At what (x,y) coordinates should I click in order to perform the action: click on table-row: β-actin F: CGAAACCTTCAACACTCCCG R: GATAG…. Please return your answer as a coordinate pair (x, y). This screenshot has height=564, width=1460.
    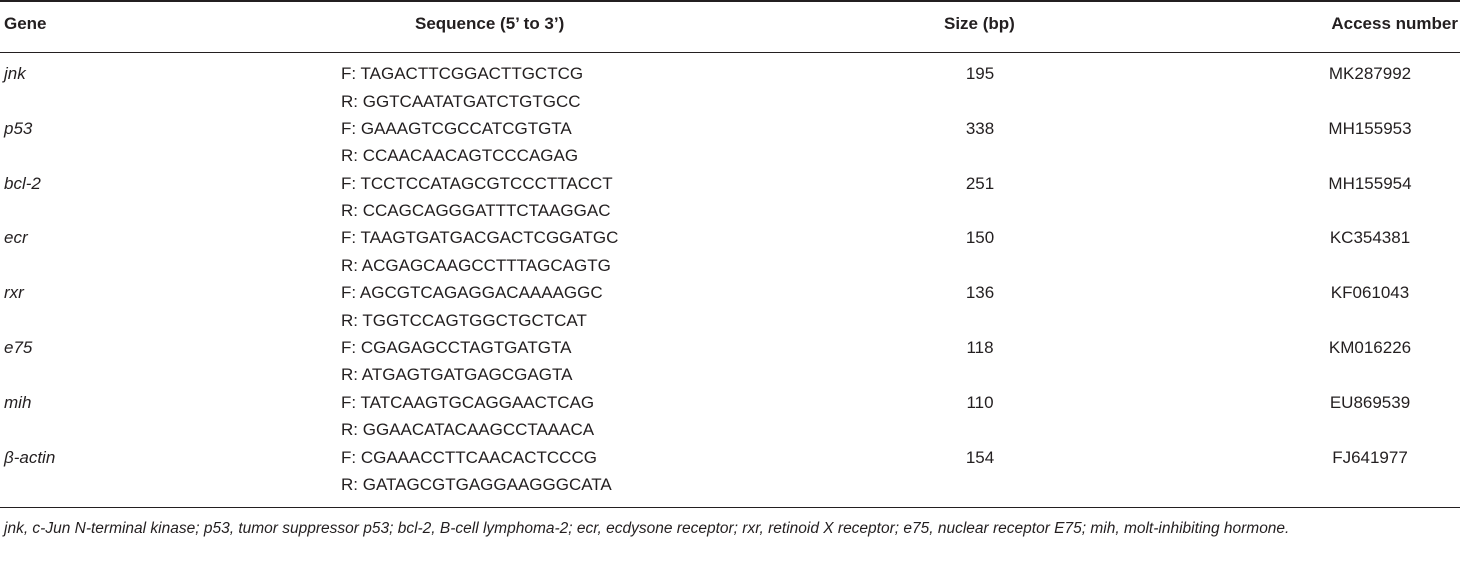
    Looking at the image, I should click on (730, 473).